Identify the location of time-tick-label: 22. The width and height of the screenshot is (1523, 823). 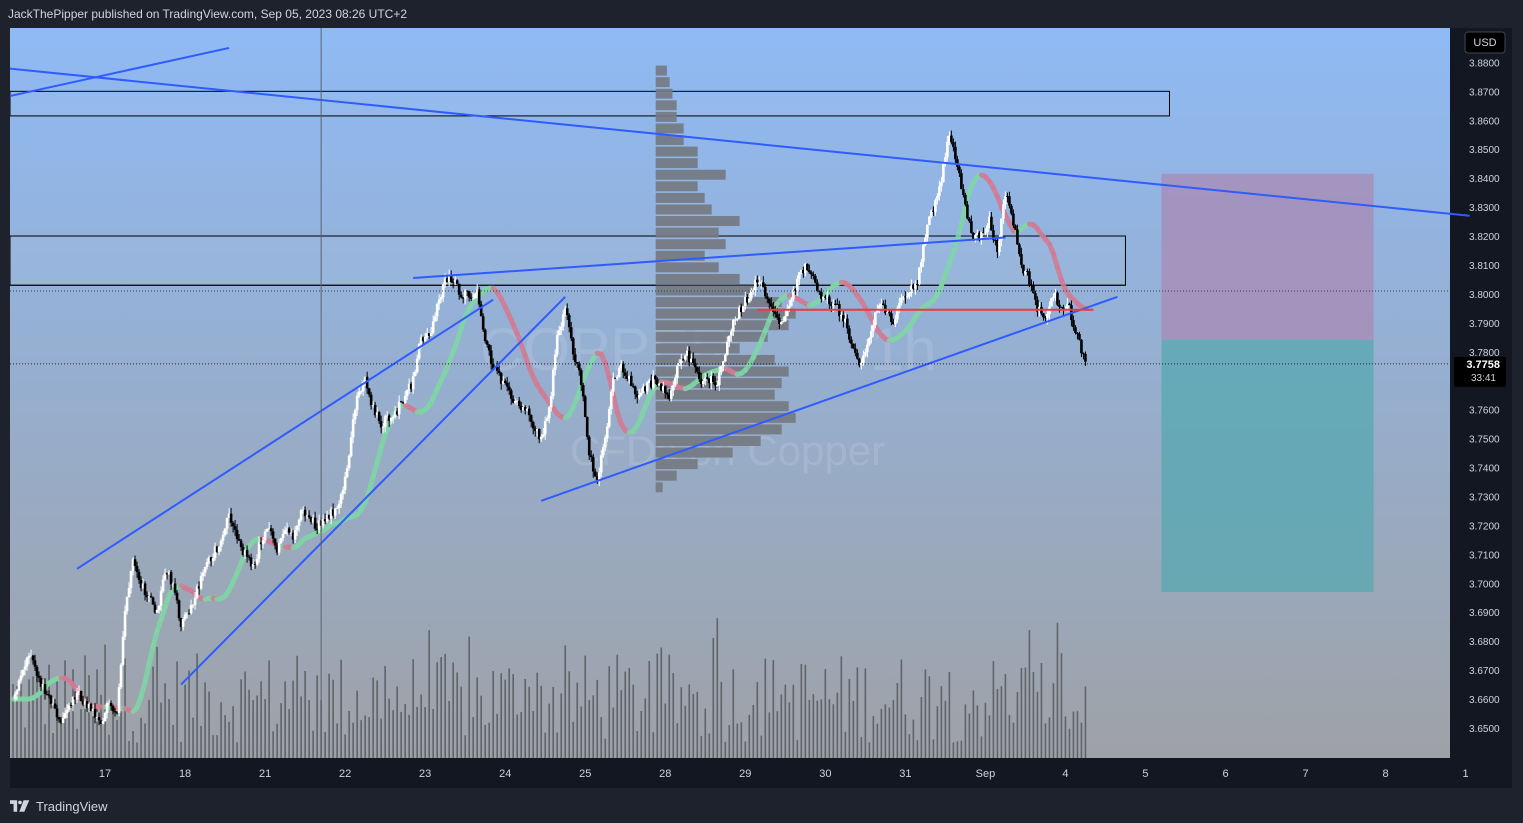
(345, 774).